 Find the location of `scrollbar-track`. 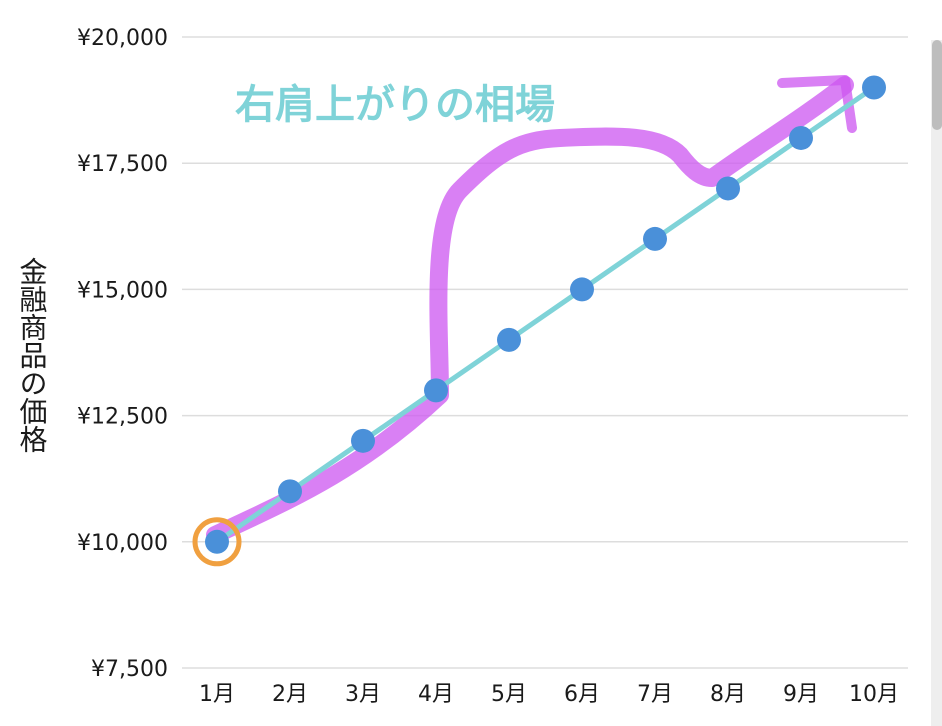

scrollbar-track is located at coordinates (936, 383).